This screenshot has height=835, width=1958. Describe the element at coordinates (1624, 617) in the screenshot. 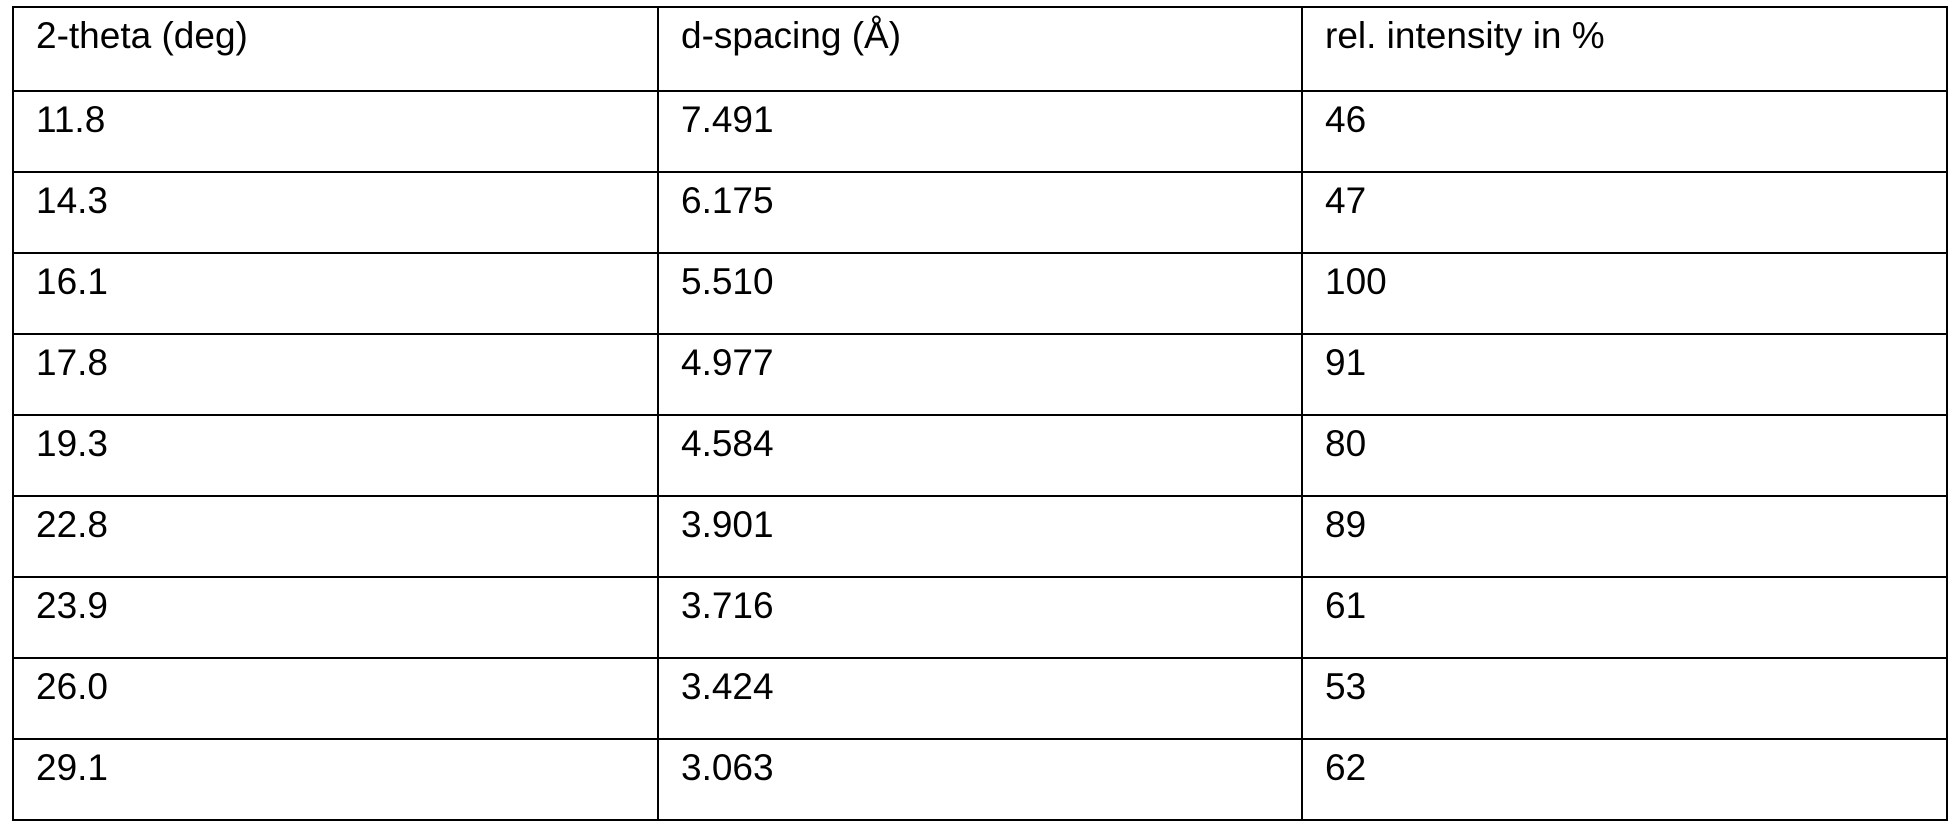

I see `data-cell: 61` at that location.